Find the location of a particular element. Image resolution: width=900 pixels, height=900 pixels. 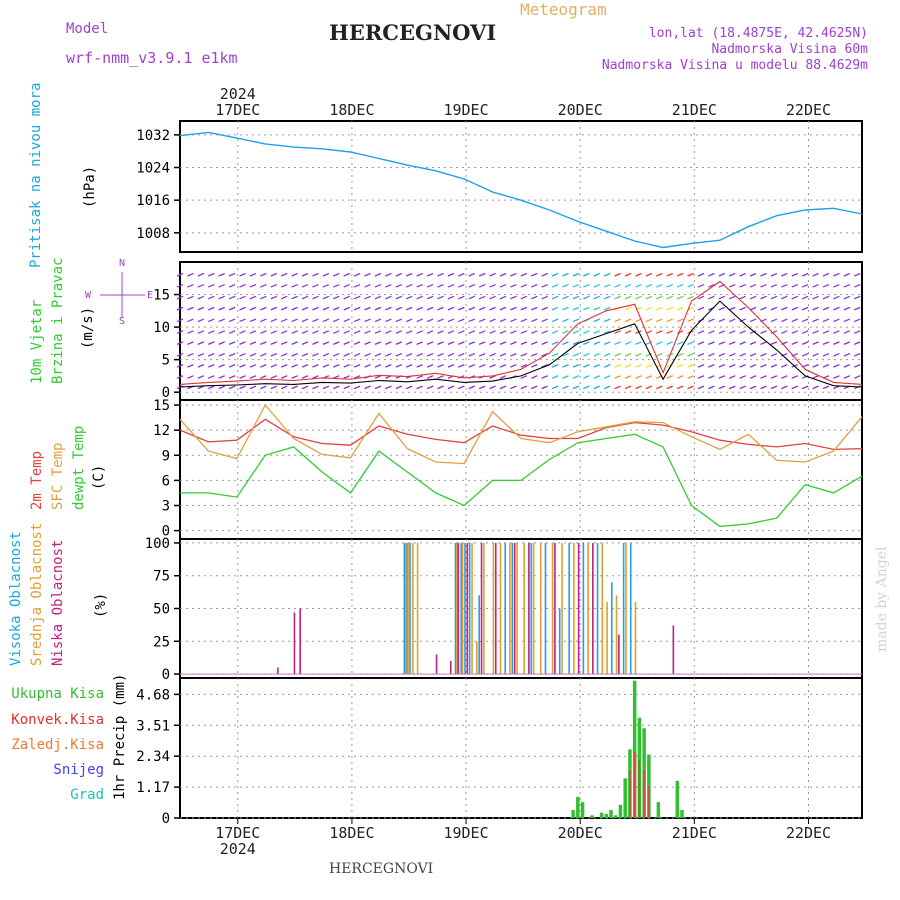

bottom-day-label: 17DEC is located at coordinates (237, 833).